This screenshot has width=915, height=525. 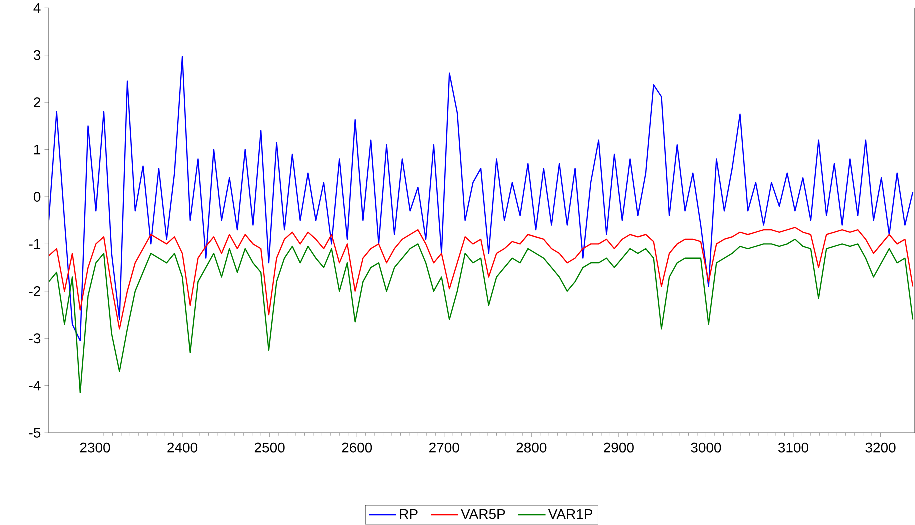 What do you see at coordinates (35, 291) in the screenshot?
I see `y-tick-label: -2` at bounding box center [35, 291].